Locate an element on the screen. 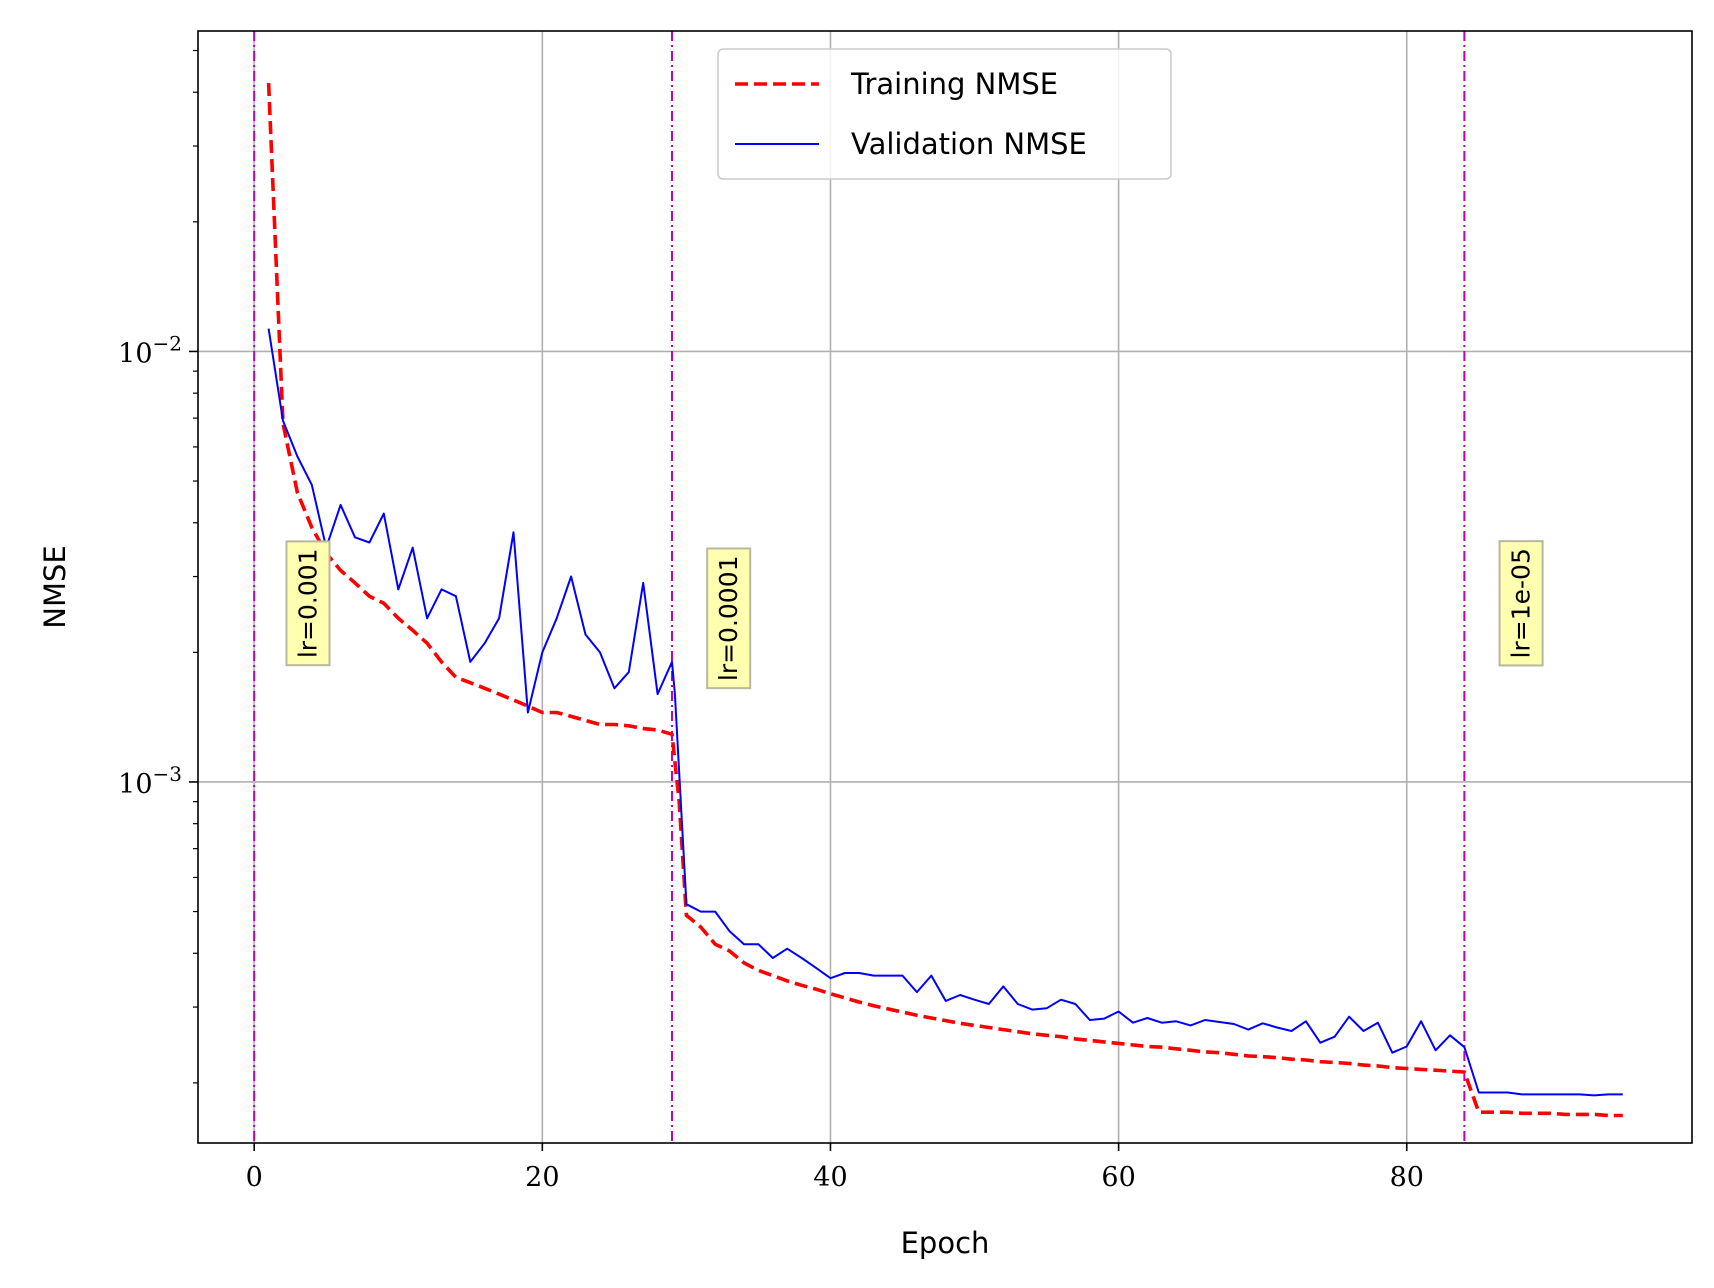  x-axis-title: Epoch is located at coordinates (945, 1243).